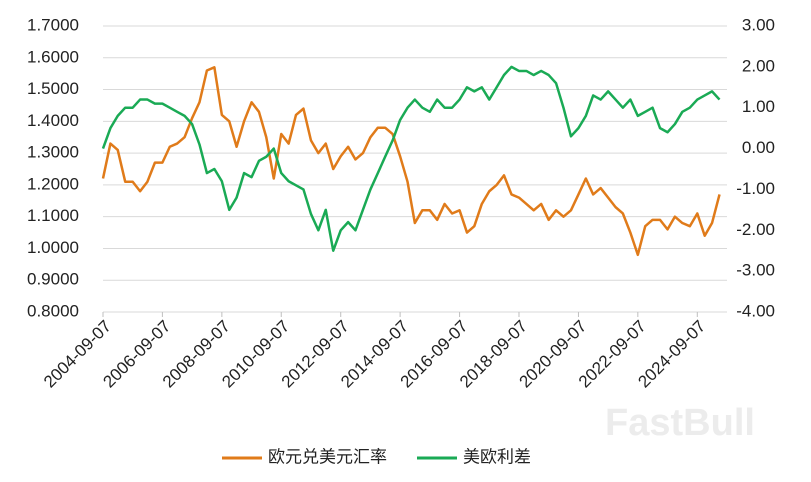 Image resolution: width=811 pixels, height=482 pixels. What do you see at coordinates (327, 456) in the screenshot?
I see `legend-label: 欧元兑美元汇率` at bounding box center [327, 456].